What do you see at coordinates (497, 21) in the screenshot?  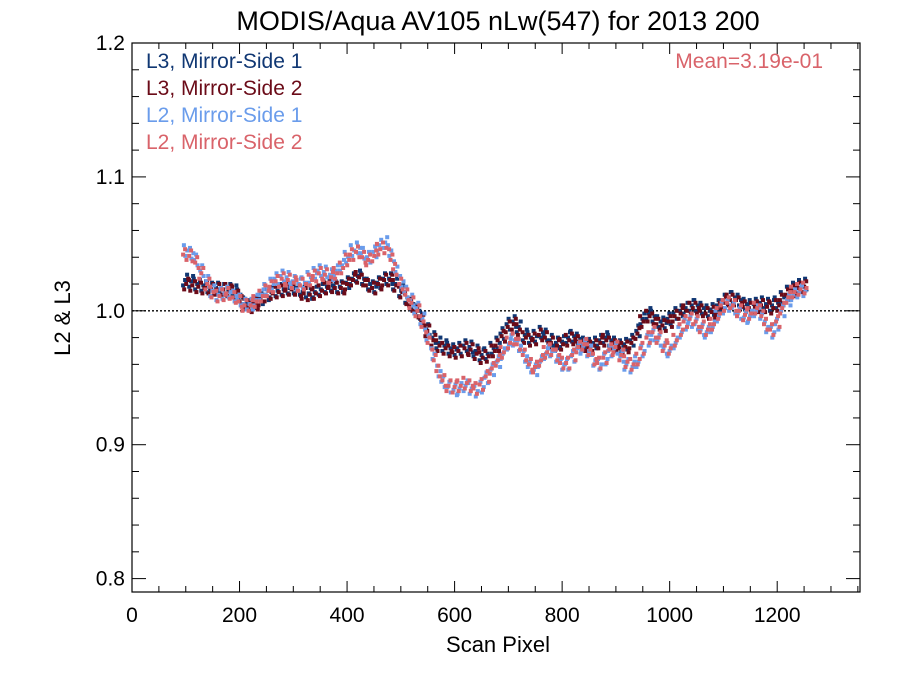 I see `chart-title: MODIS/Aqua AV105 nLw(547) for 2013 200` at bounding box center [497, 21].